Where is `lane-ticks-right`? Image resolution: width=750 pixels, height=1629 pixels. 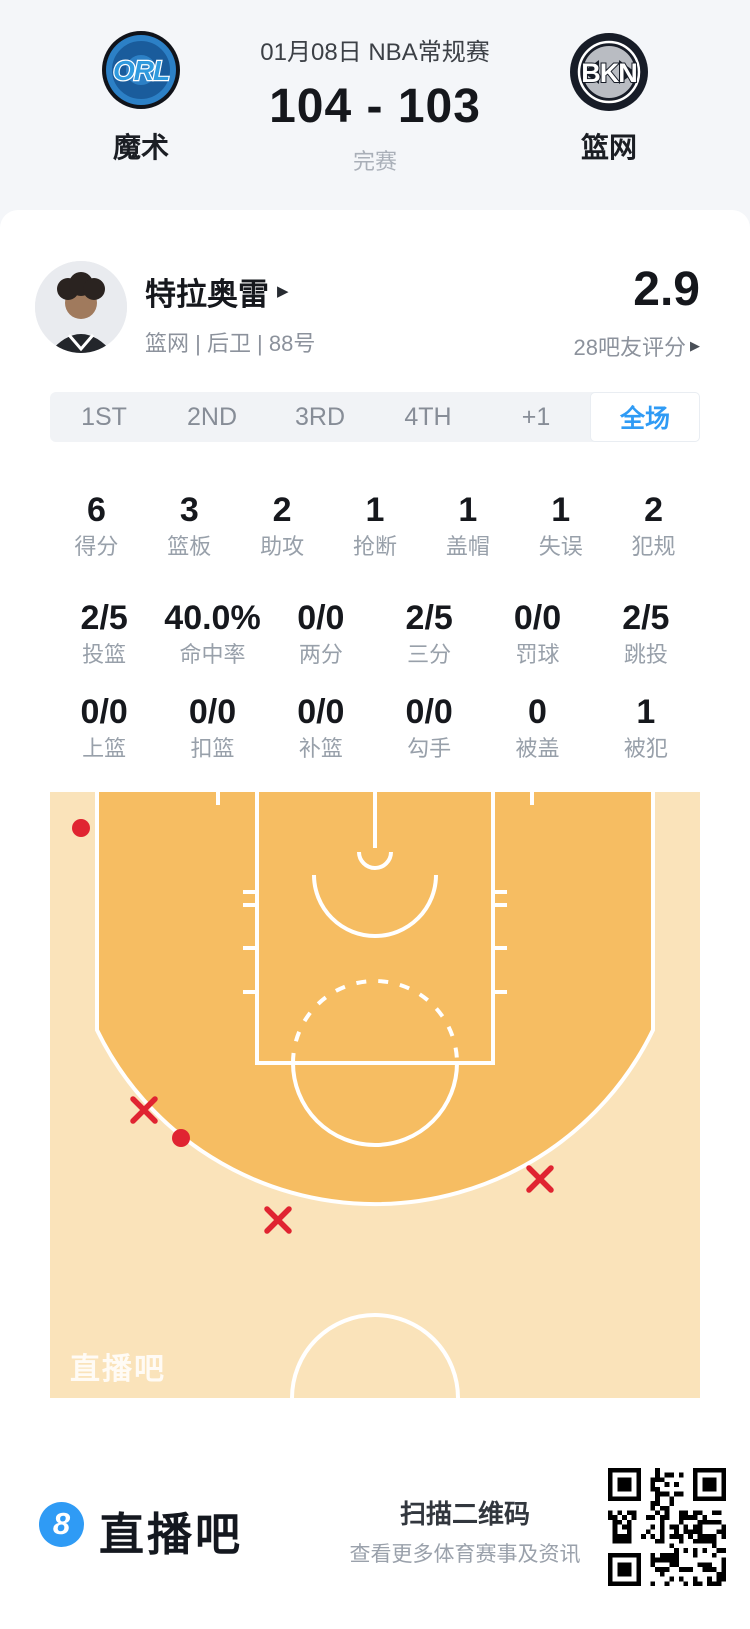
lane-ticks-right is located at coordinates (500, 942).